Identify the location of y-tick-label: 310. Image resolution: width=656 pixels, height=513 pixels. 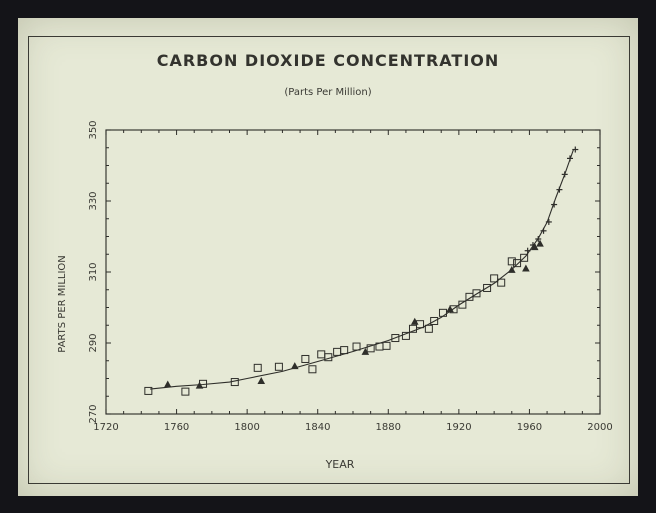
(93, 271).